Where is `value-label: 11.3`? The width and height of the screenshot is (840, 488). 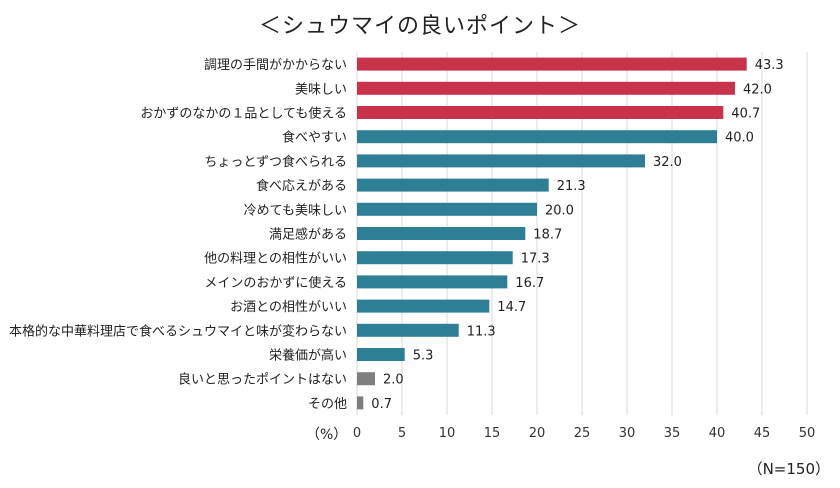 value-label: 11.3 is located at coordinates (481, 331).